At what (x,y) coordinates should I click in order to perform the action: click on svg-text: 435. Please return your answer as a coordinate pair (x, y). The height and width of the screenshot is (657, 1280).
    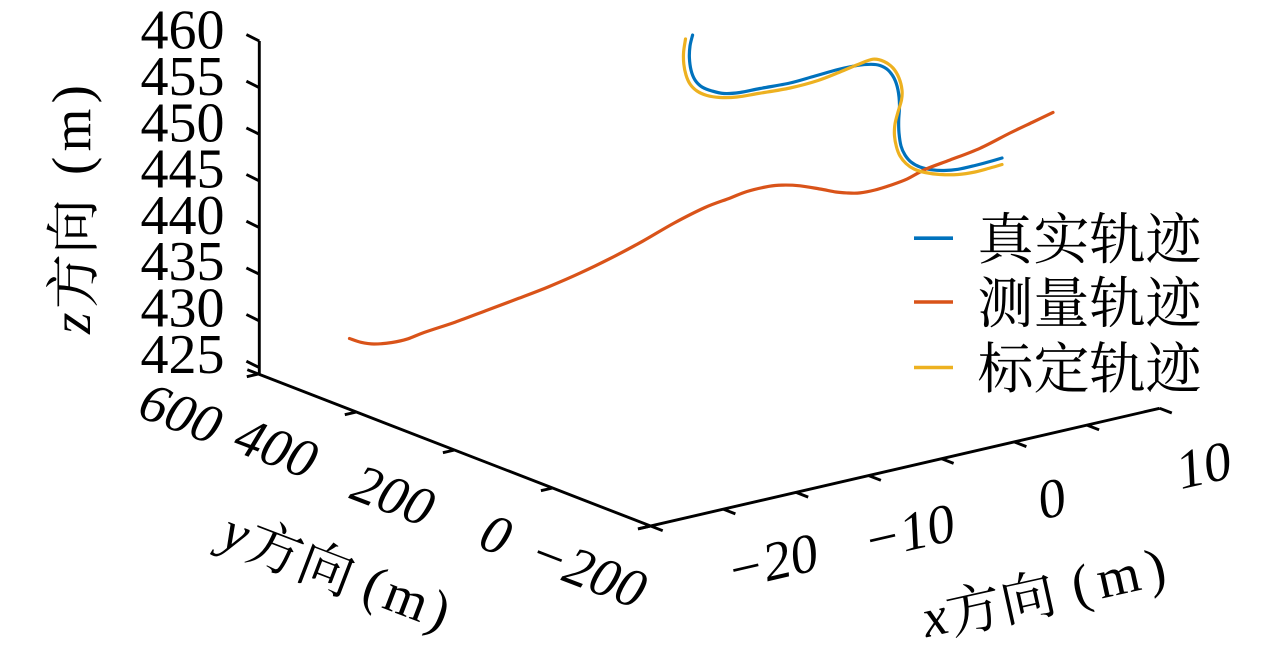
    Looking at the image, I should click on (183, 262).